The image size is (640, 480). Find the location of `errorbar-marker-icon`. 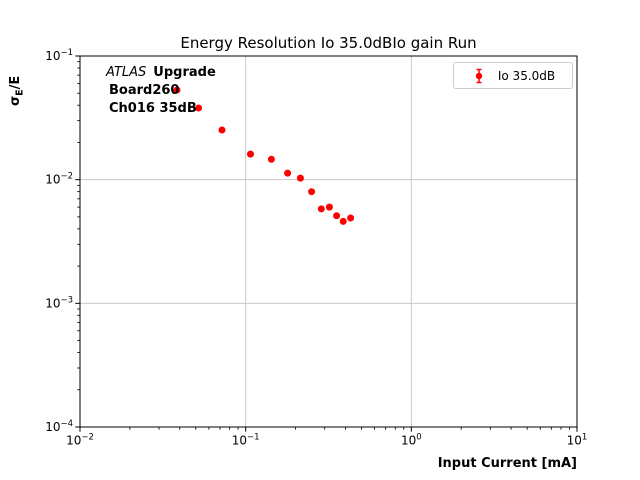

errorbar-marker-icon is located at coordinates (479, 75).